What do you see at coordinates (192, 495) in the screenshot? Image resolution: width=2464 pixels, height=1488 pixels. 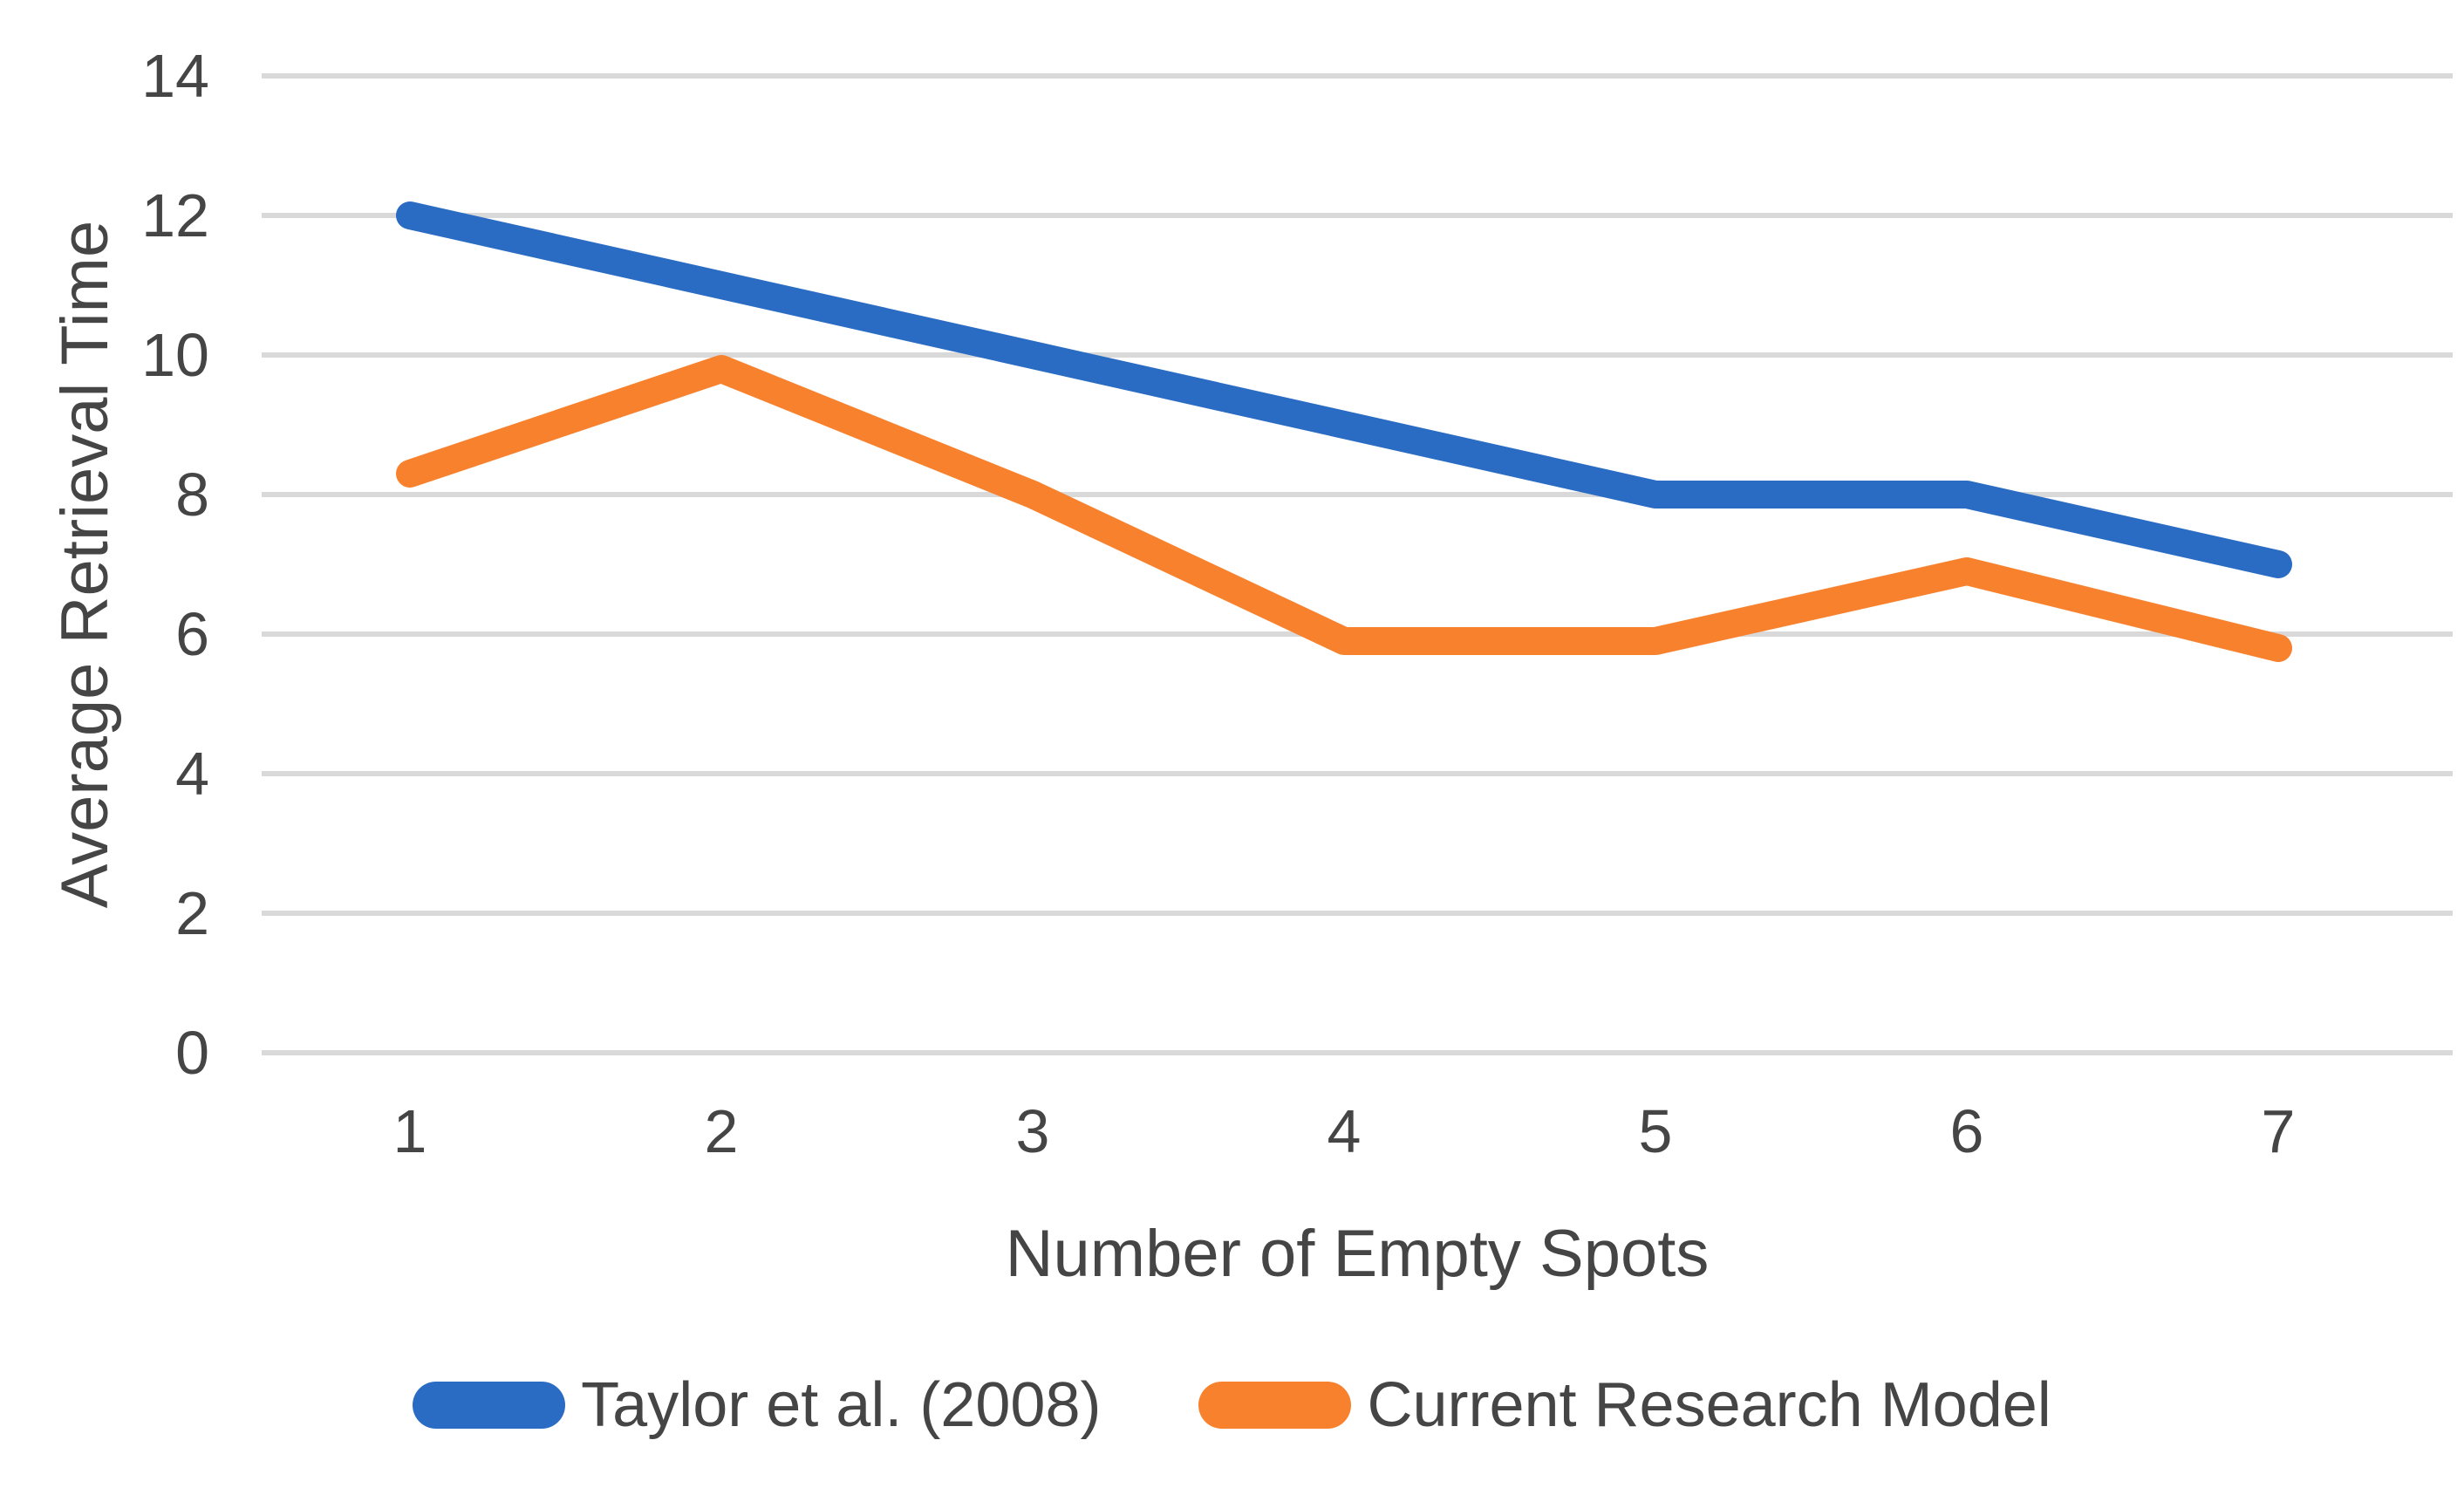 I see `y-tick-label: 8` at bounding box center [192, 495].